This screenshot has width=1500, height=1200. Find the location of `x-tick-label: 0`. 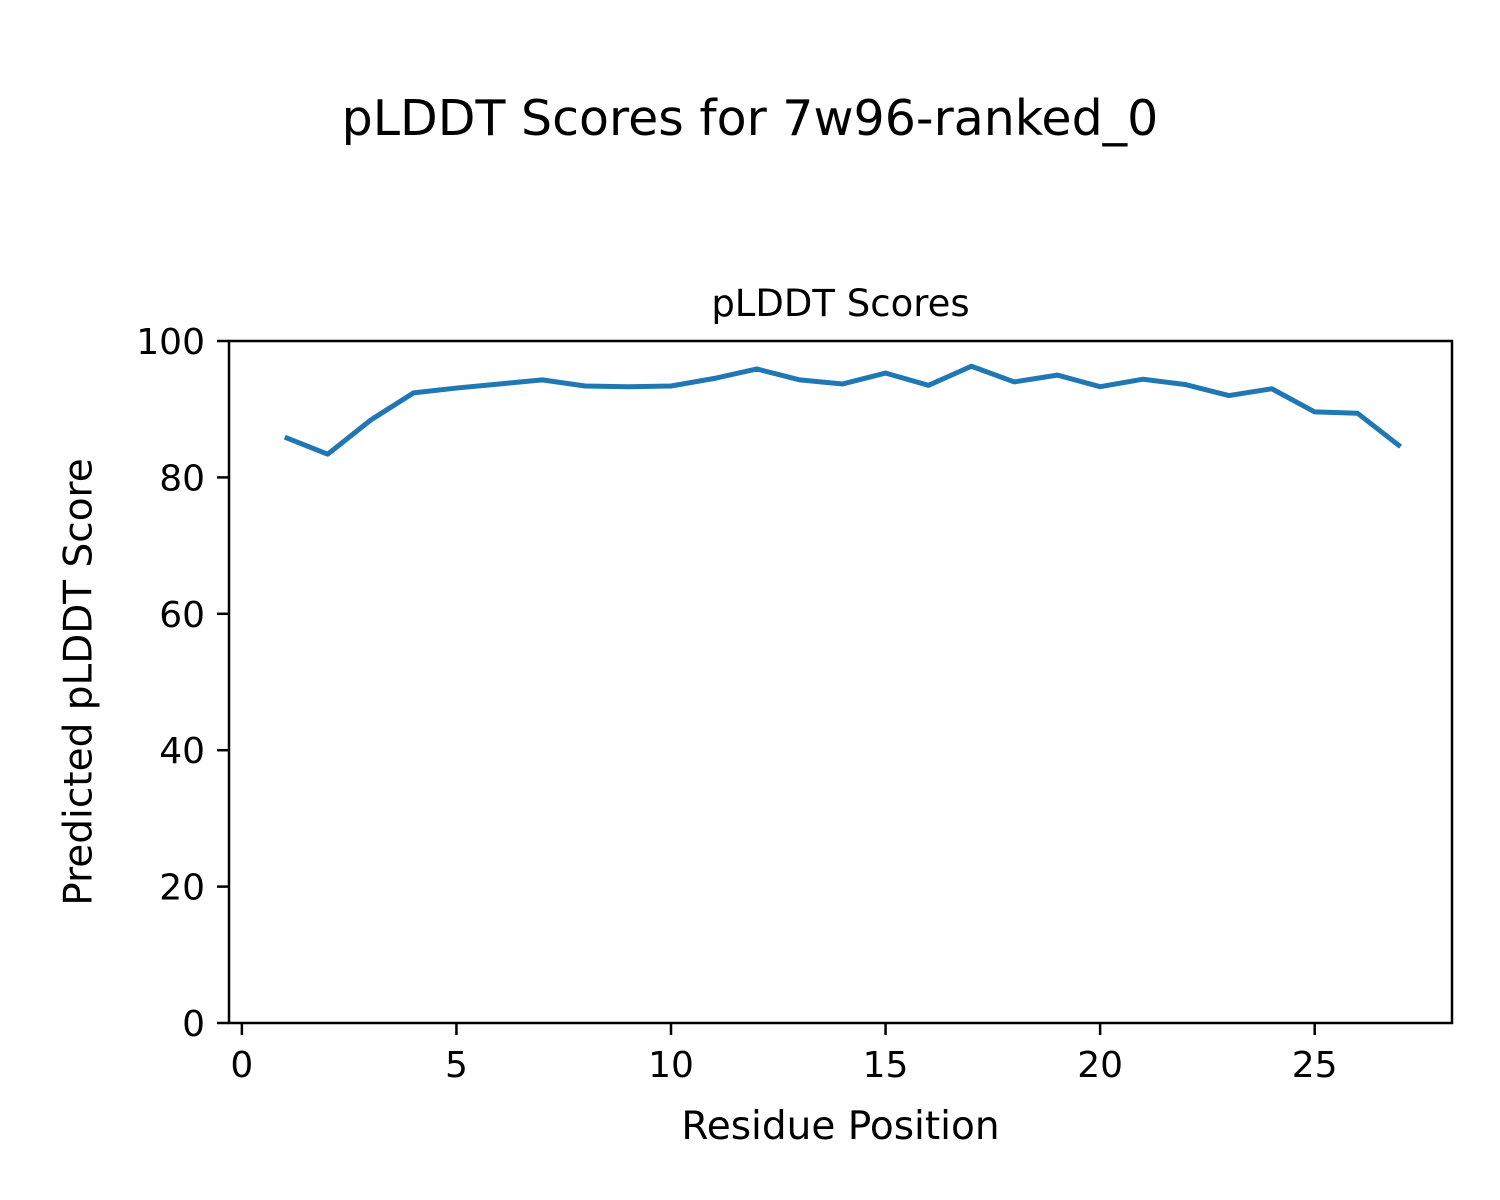

x-tick-label: 0 is located at coordinates (241, 1065).